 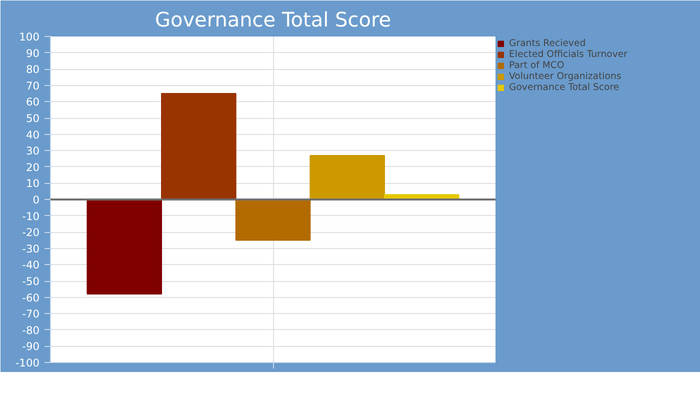 What do you see at coordinates (33, 151) in the screenshot?
I see `y-tick-label: 30` at bounding box center [33, 151].